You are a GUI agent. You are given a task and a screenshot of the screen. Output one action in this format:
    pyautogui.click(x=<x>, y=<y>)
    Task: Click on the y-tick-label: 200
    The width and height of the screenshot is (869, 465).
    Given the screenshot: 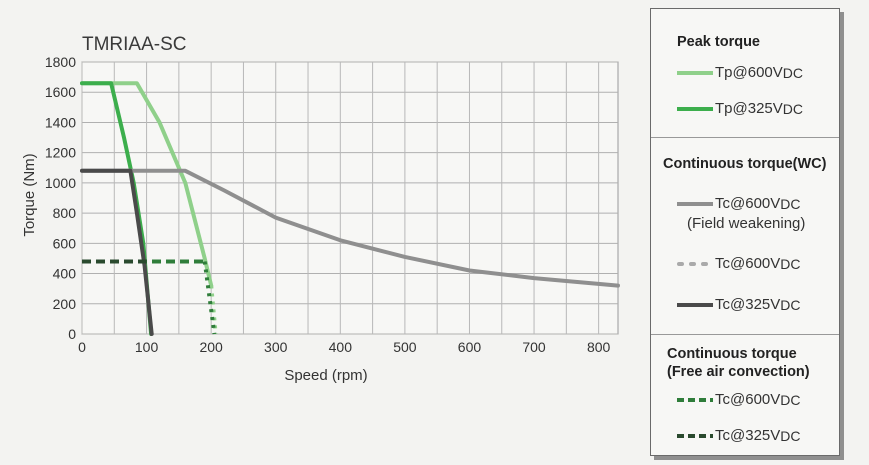 What is the action you would take?
    pyautogui.click(x=65, y=304)
    